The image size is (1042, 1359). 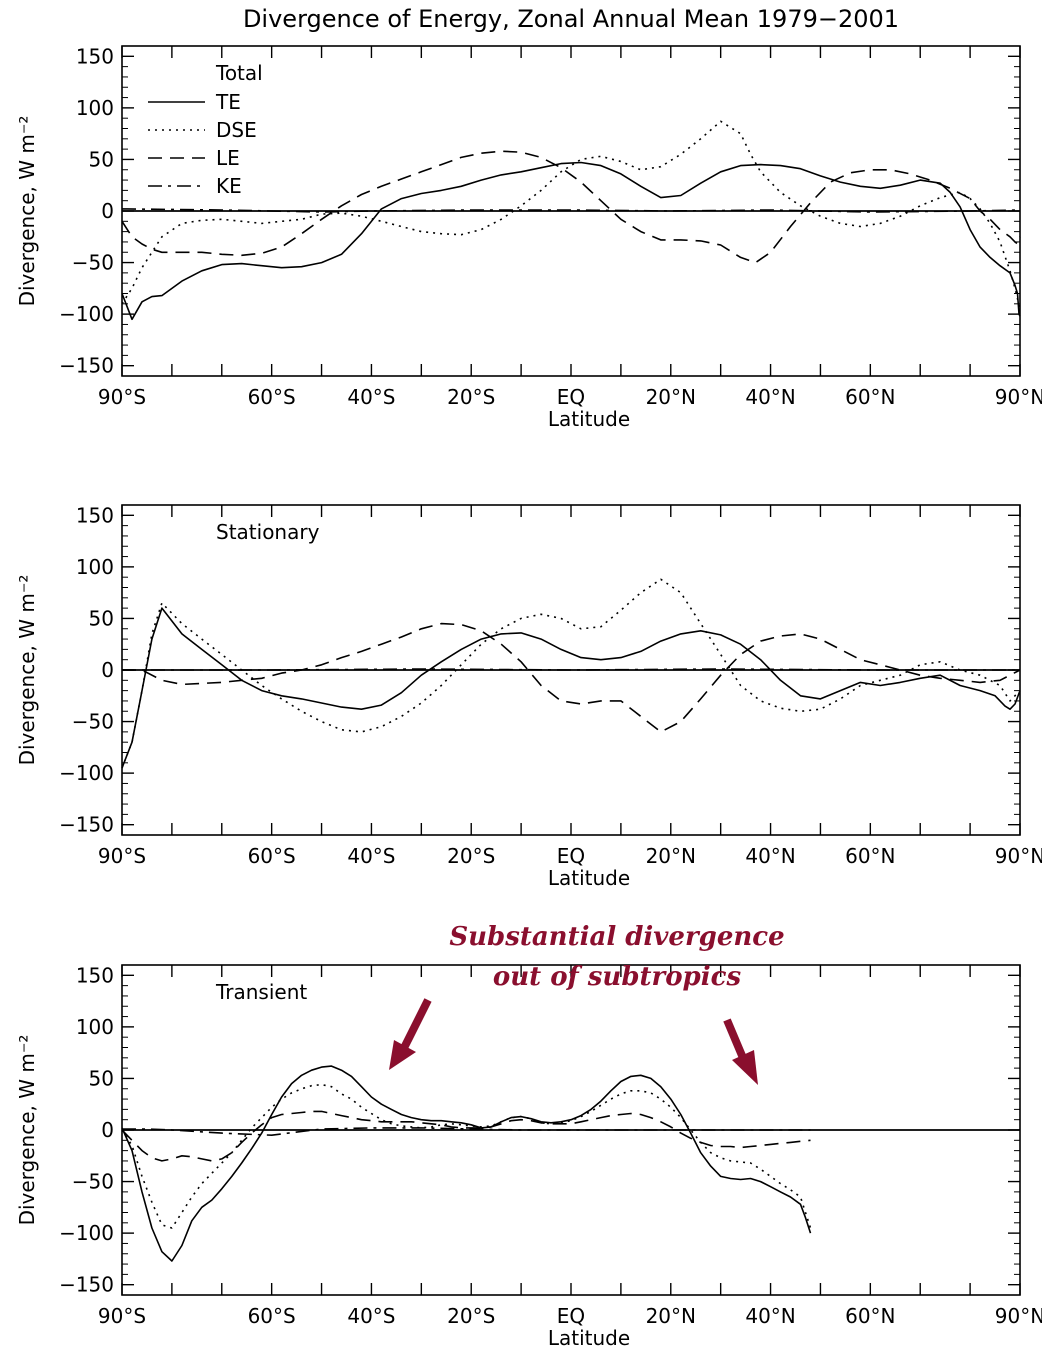 What do you see at coordinates (239, 73) in the screenshot?
I see `panel-label: Total` at bounding box center [239, 73].